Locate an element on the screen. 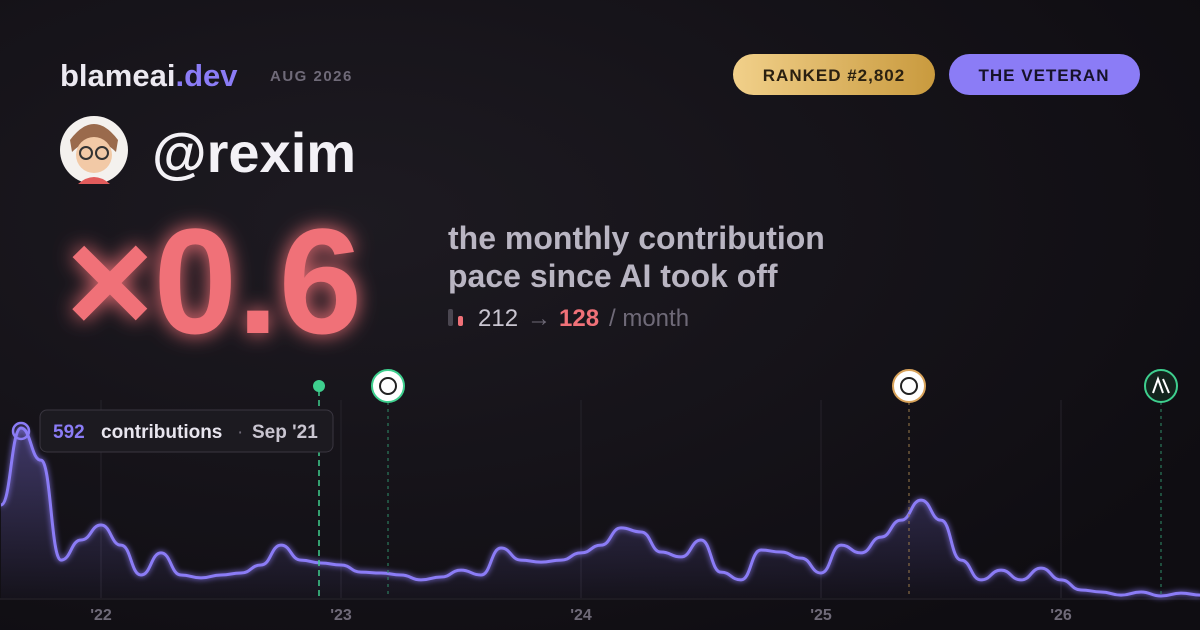 This screenshot has height=630, width=1200. arrow: → is located at coordinates (539, 318).